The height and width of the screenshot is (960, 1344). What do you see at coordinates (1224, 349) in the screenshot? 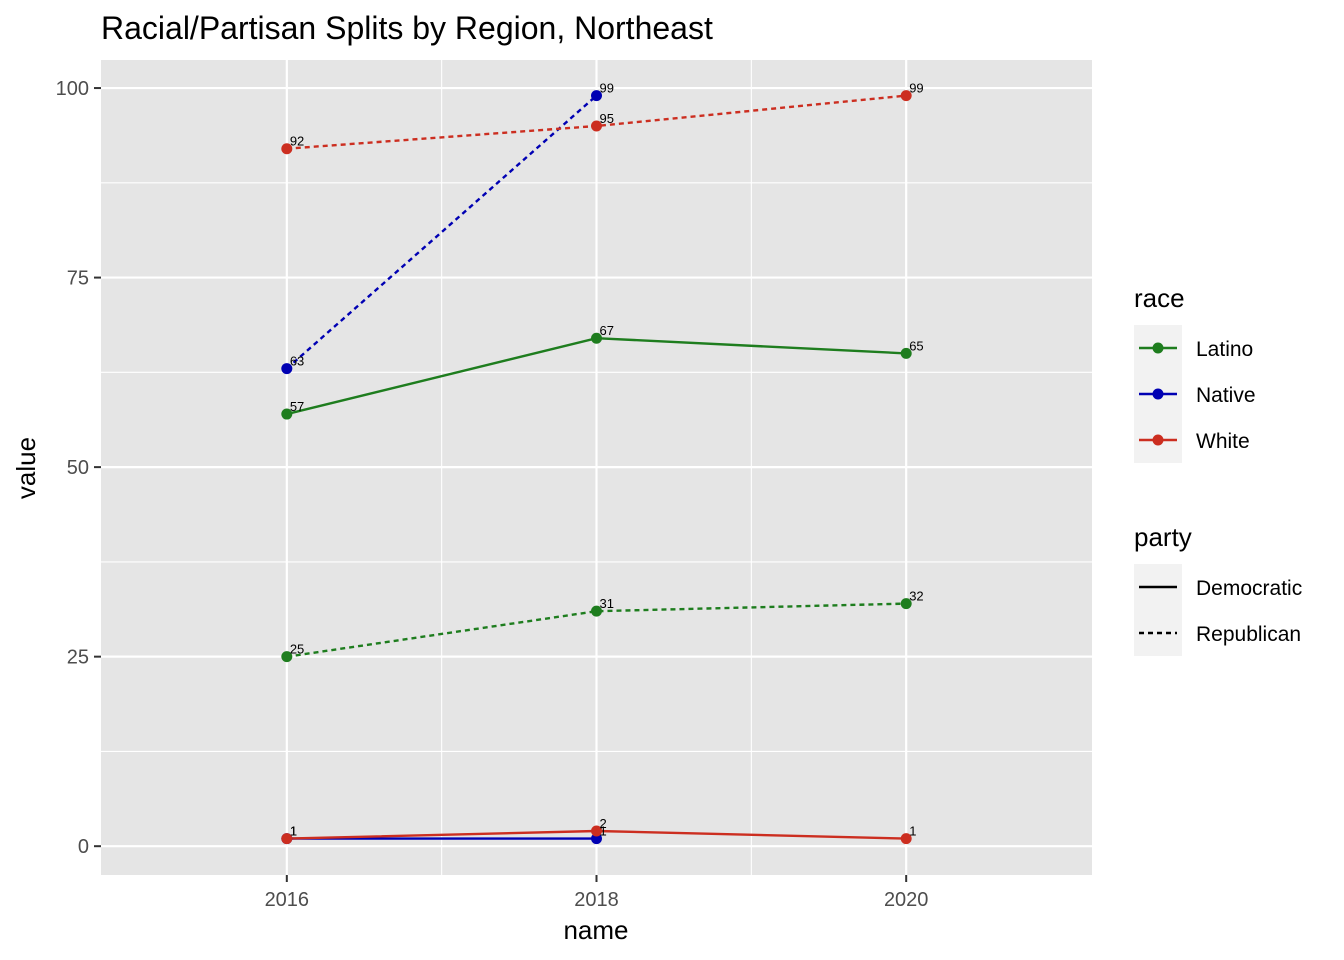
I see `legend-label-latino: Latino` at bounding box center [1224, 349].